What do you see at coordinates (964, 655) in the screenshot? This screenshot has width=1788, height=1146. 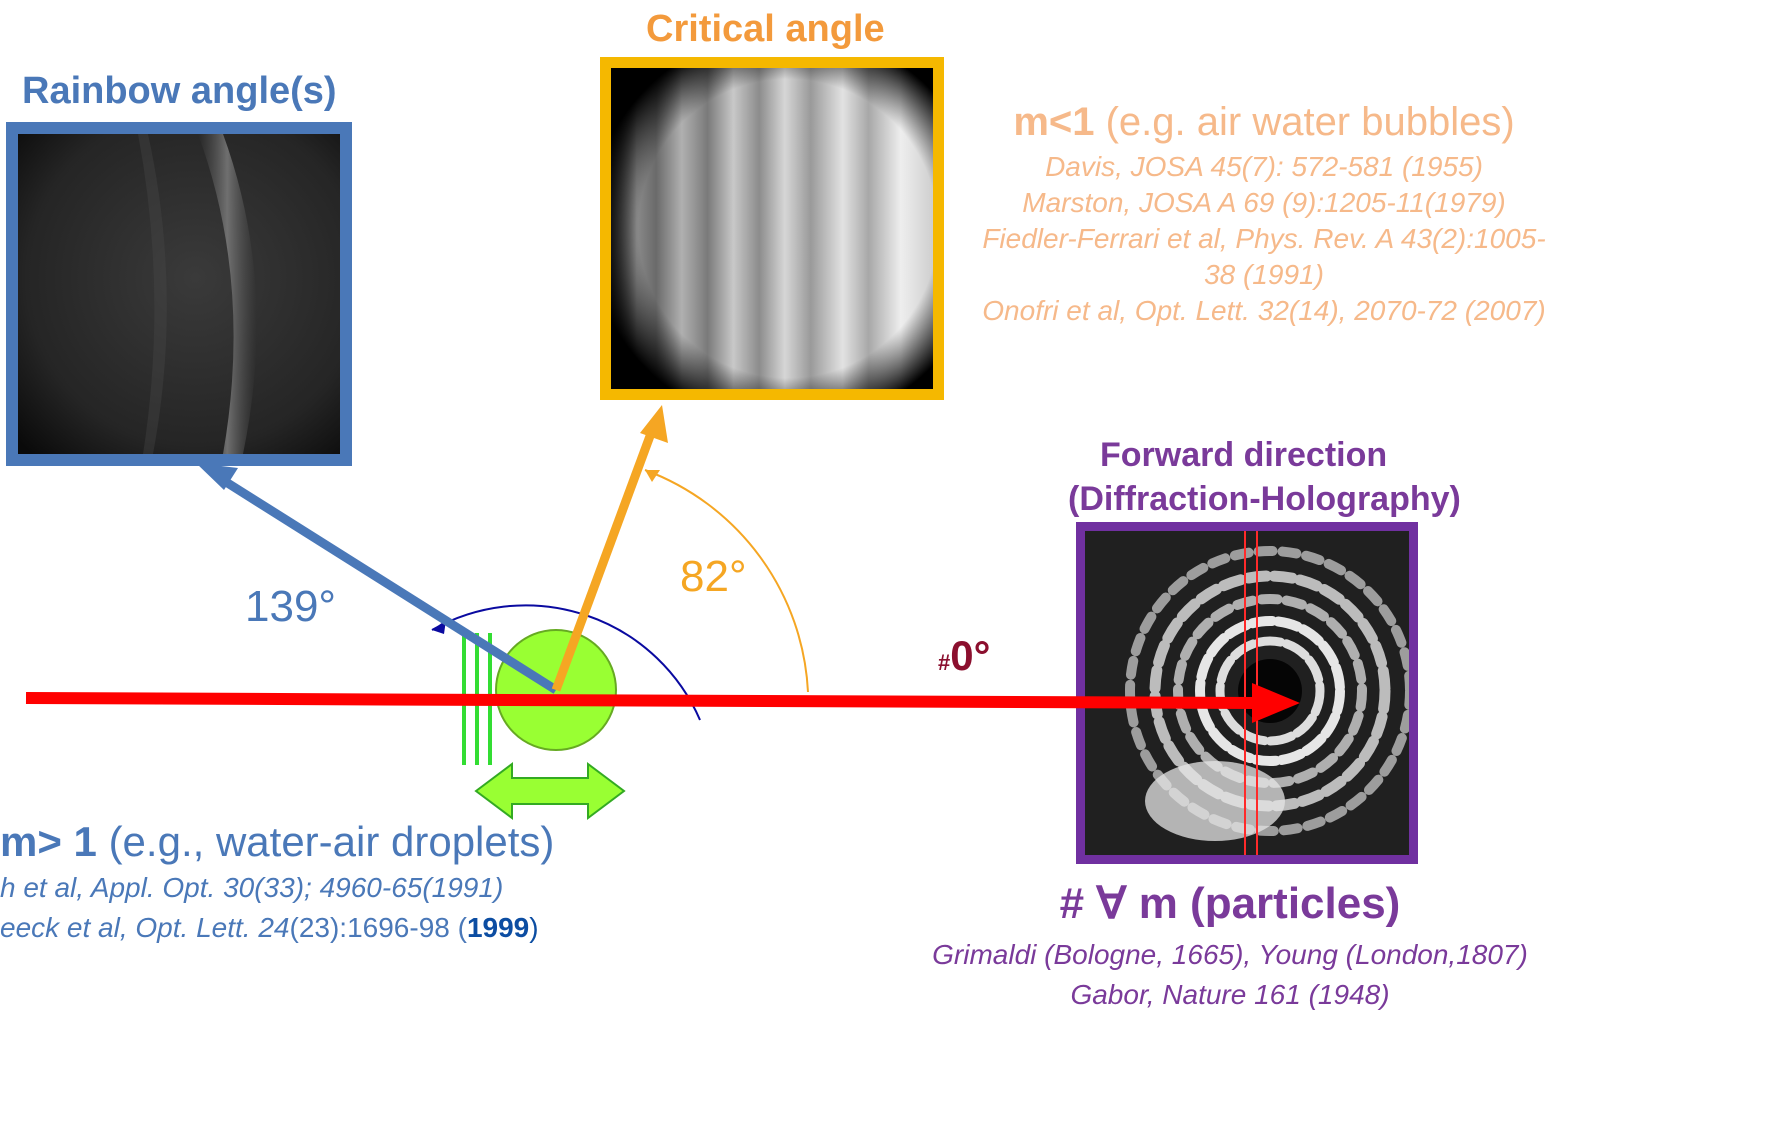 I see `forward-angle-label: #0°` at bounding box center [964, 655].